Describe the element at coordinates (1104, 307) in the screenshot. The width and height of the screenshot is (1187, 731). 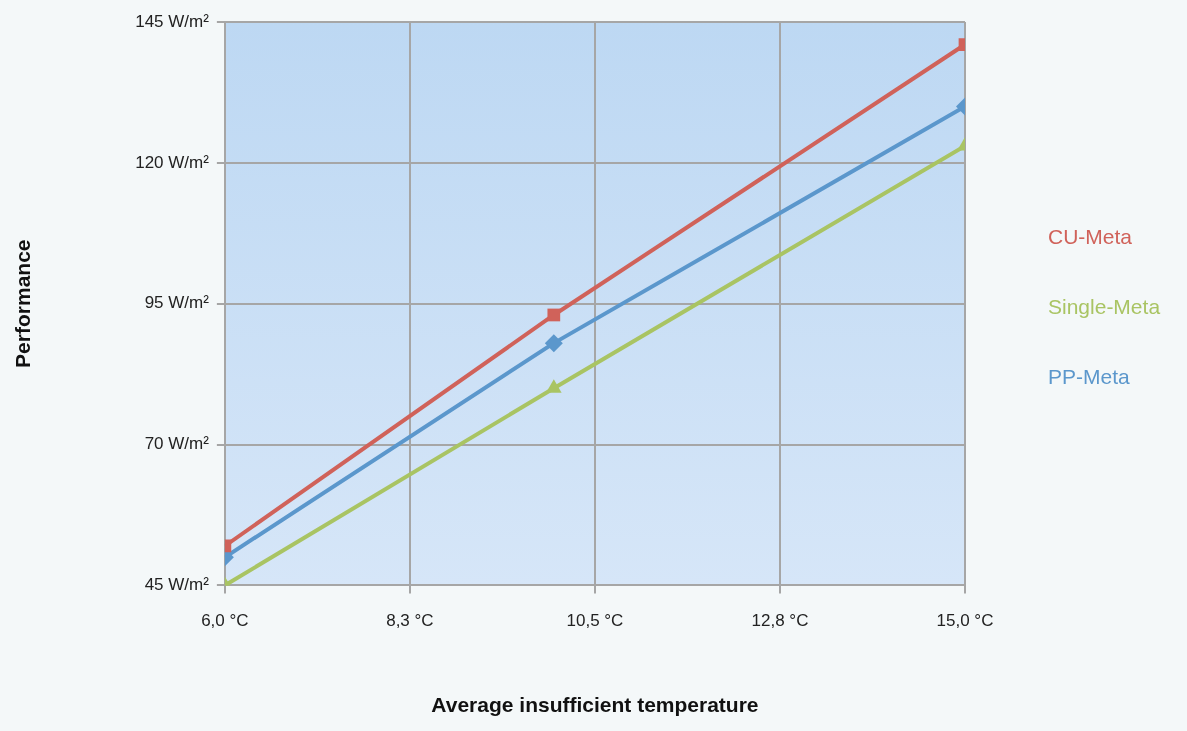
I see `text: Single-Meta` at that location.